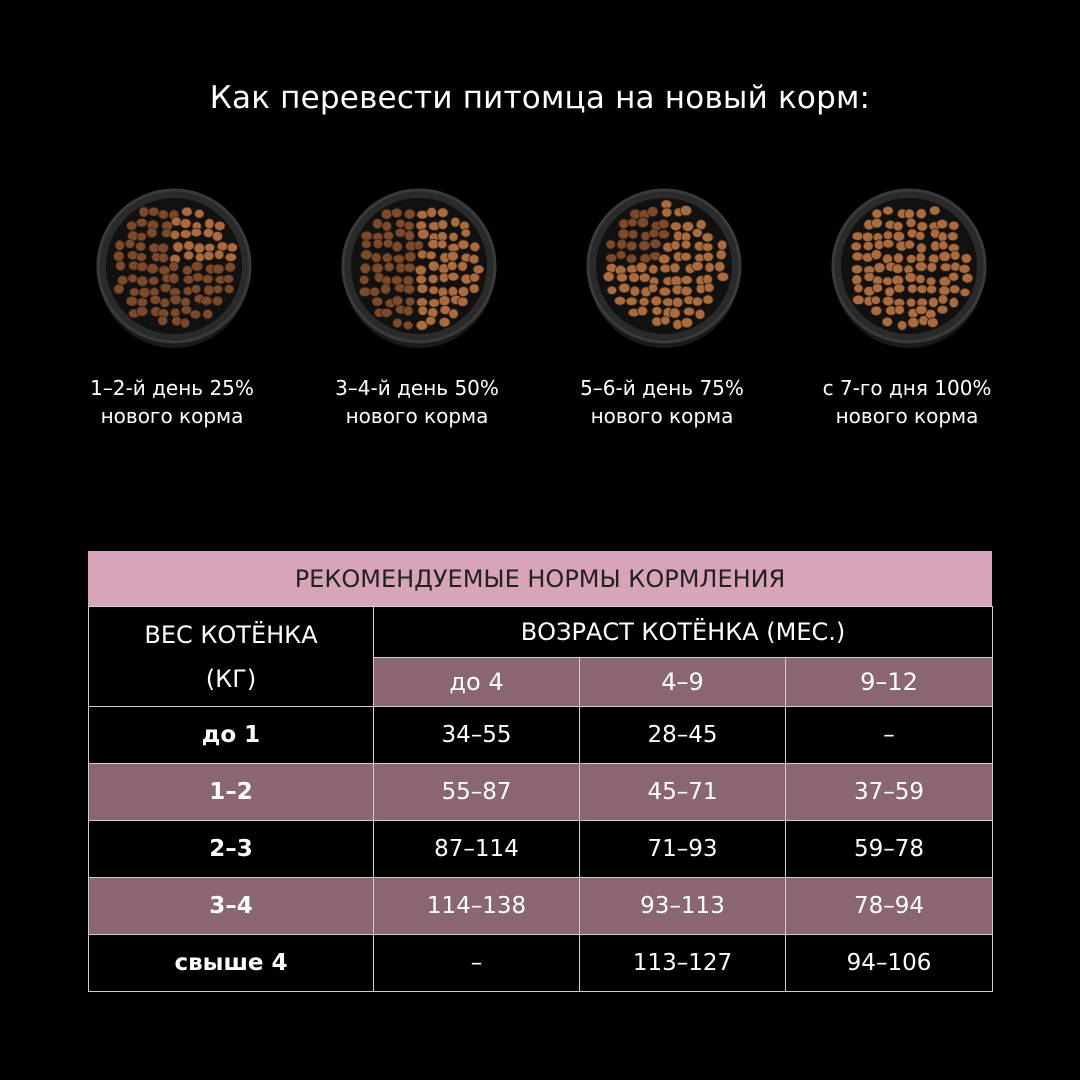  I want to click on weight-header: ВЕС КОТЁНКА (КГ), so click(231, 656).